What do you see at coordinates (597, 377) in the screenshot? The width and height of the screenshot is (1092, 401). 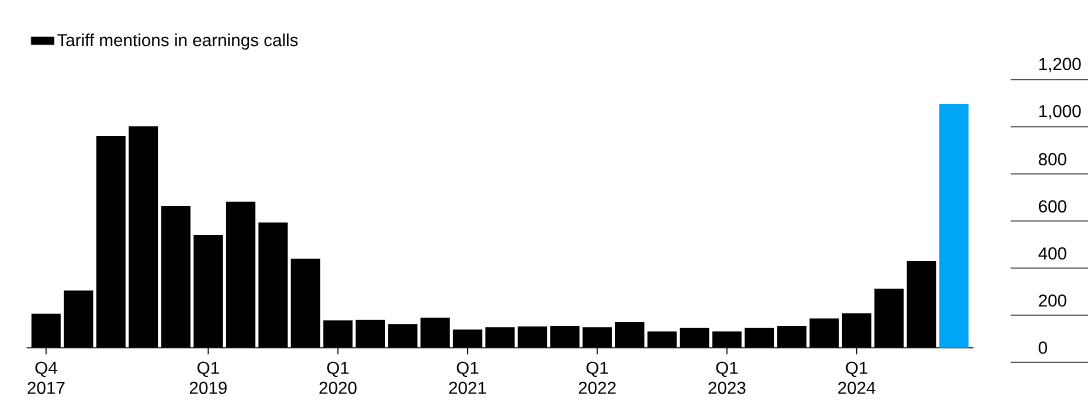 I see `x-tick-label: Q1 2022` at bounding box center [597, 377].